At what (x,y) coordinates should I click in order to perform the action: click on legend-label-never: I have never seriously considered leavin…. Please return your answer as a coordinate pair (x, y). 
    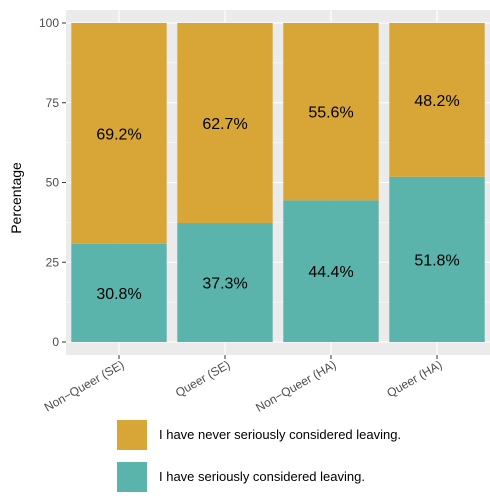
    Looking at the image, I should click on (280, 434).